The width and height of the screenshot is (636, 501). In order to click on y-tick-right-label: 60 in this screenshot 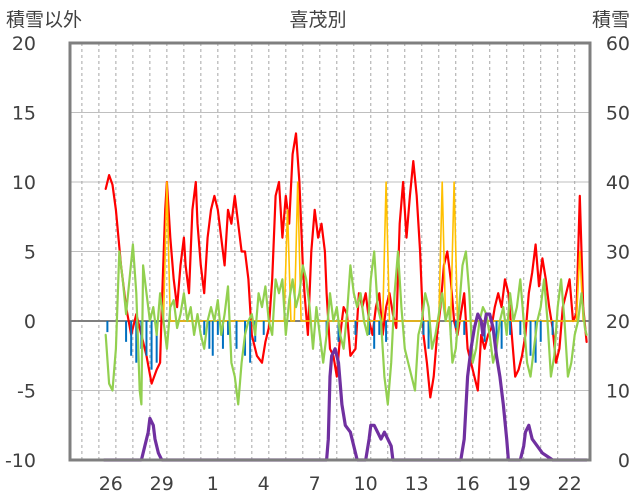, I will do `click(618, 44)`.